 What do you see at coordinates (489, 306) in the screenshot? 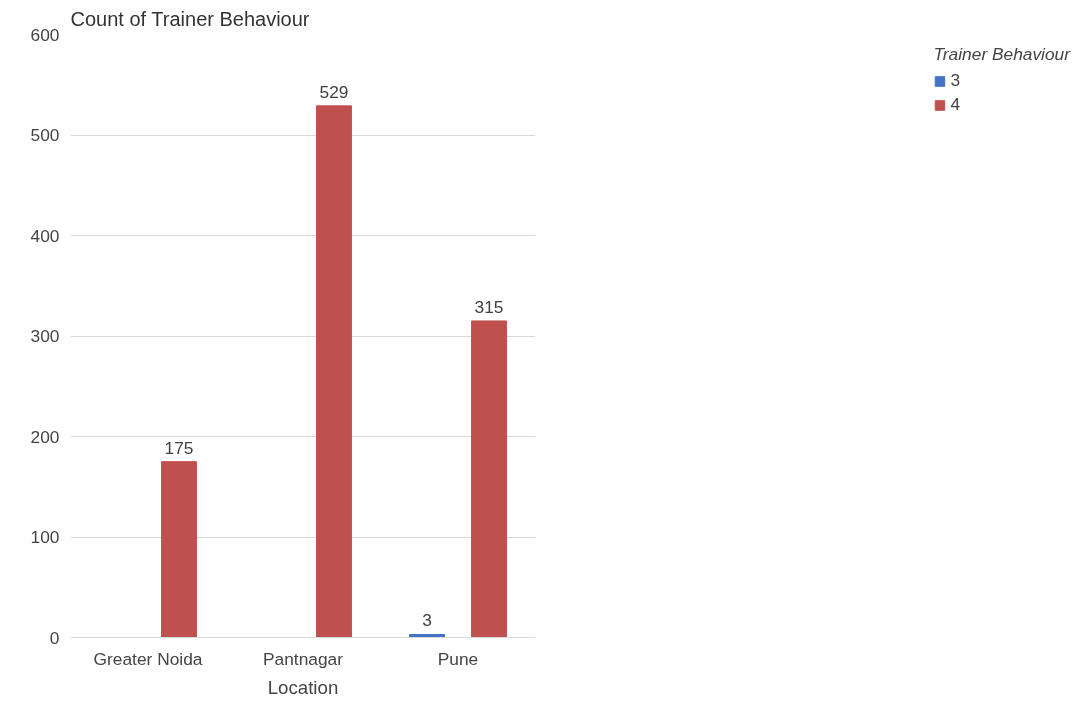
I see `data-label: 315` at bounding box center [489, 306].